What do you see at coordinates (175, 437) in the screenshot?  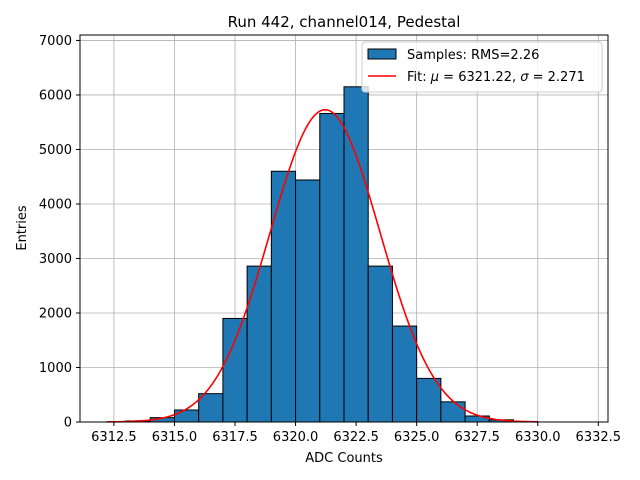 I see `x-tick-label: 6315.0` at bounding box center [175, 437].